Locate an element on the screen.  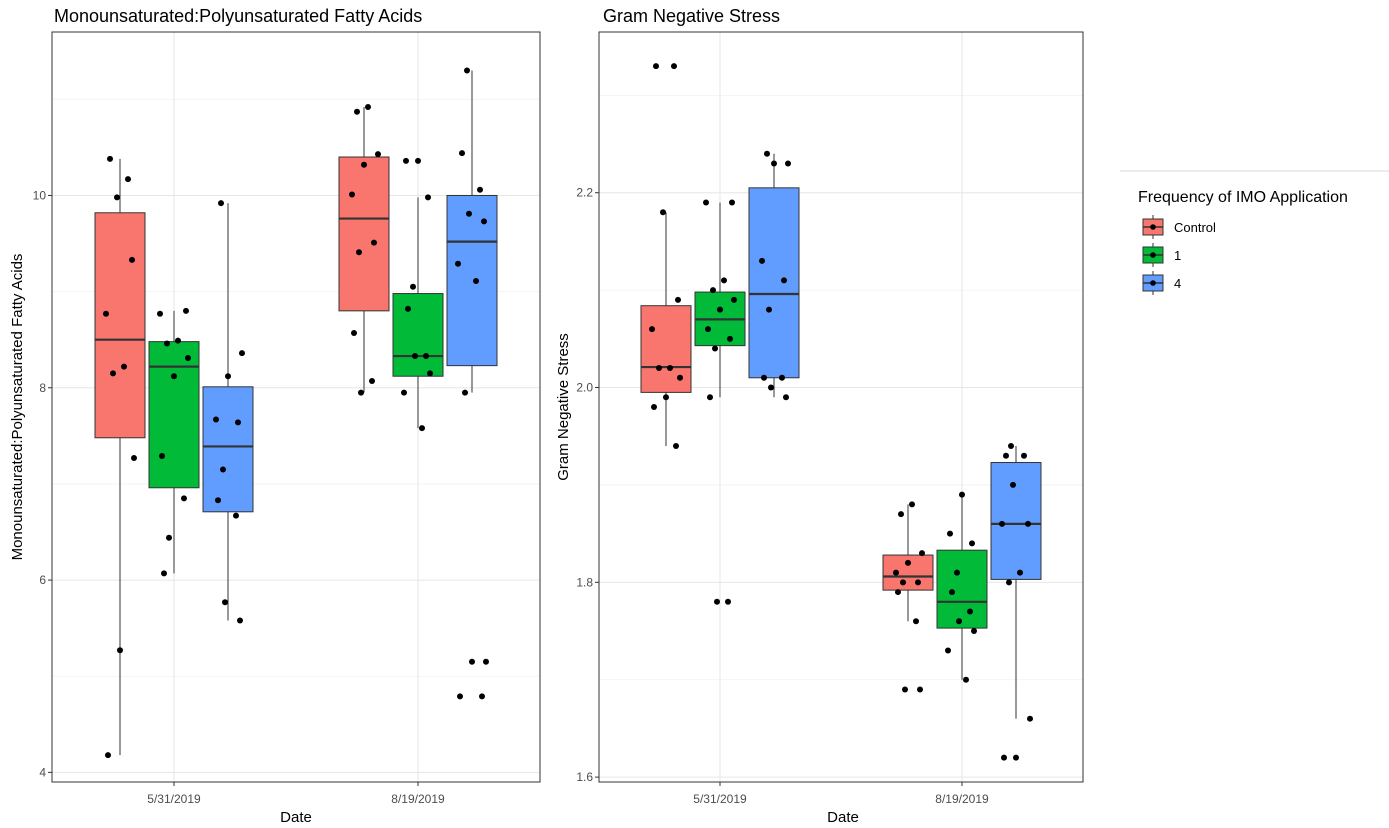
y-tick-label: 4 is located at coordinates (42, 772).